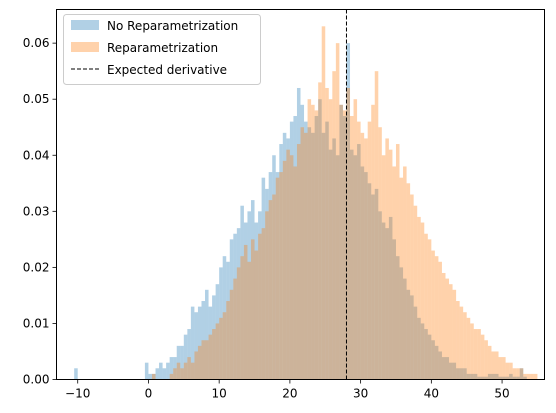 The height and width of the screenshot is (413, 556). I want to click on x-tick-label: 50, so click(501, 394).